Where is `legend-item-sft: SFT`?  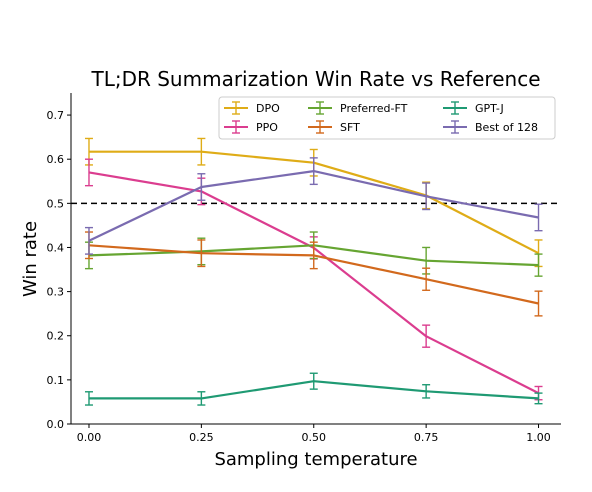
legend-item-sft: SFT is located at coordinates (334, 127).